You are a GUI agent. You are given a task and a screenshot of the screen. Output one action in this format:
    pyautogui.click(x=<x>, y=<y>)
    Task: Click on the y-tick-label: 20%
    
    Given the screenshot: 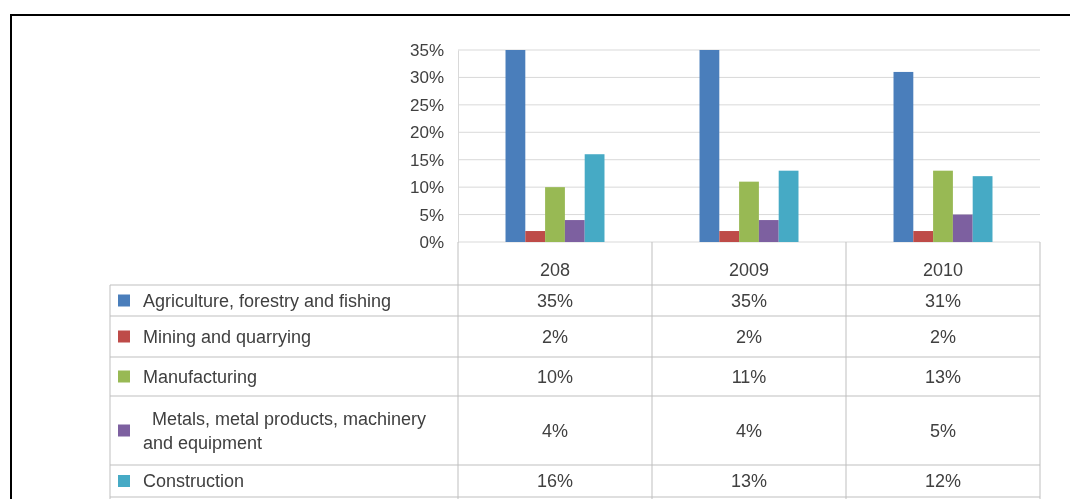 What is the action you would take?
    pyautogui.click(x=426, y=133)
    